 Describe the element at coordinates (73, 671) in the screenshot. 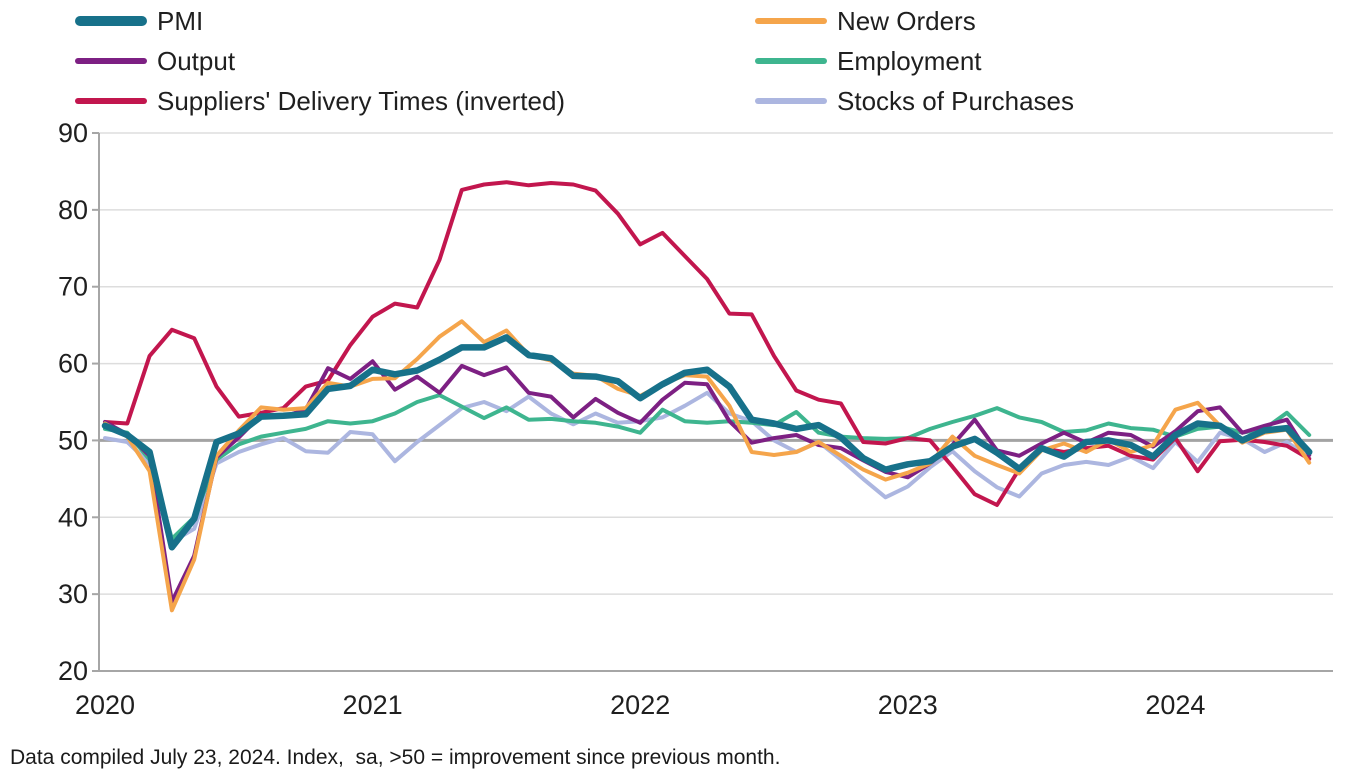

I see `y-tick-label: 20` at that location.